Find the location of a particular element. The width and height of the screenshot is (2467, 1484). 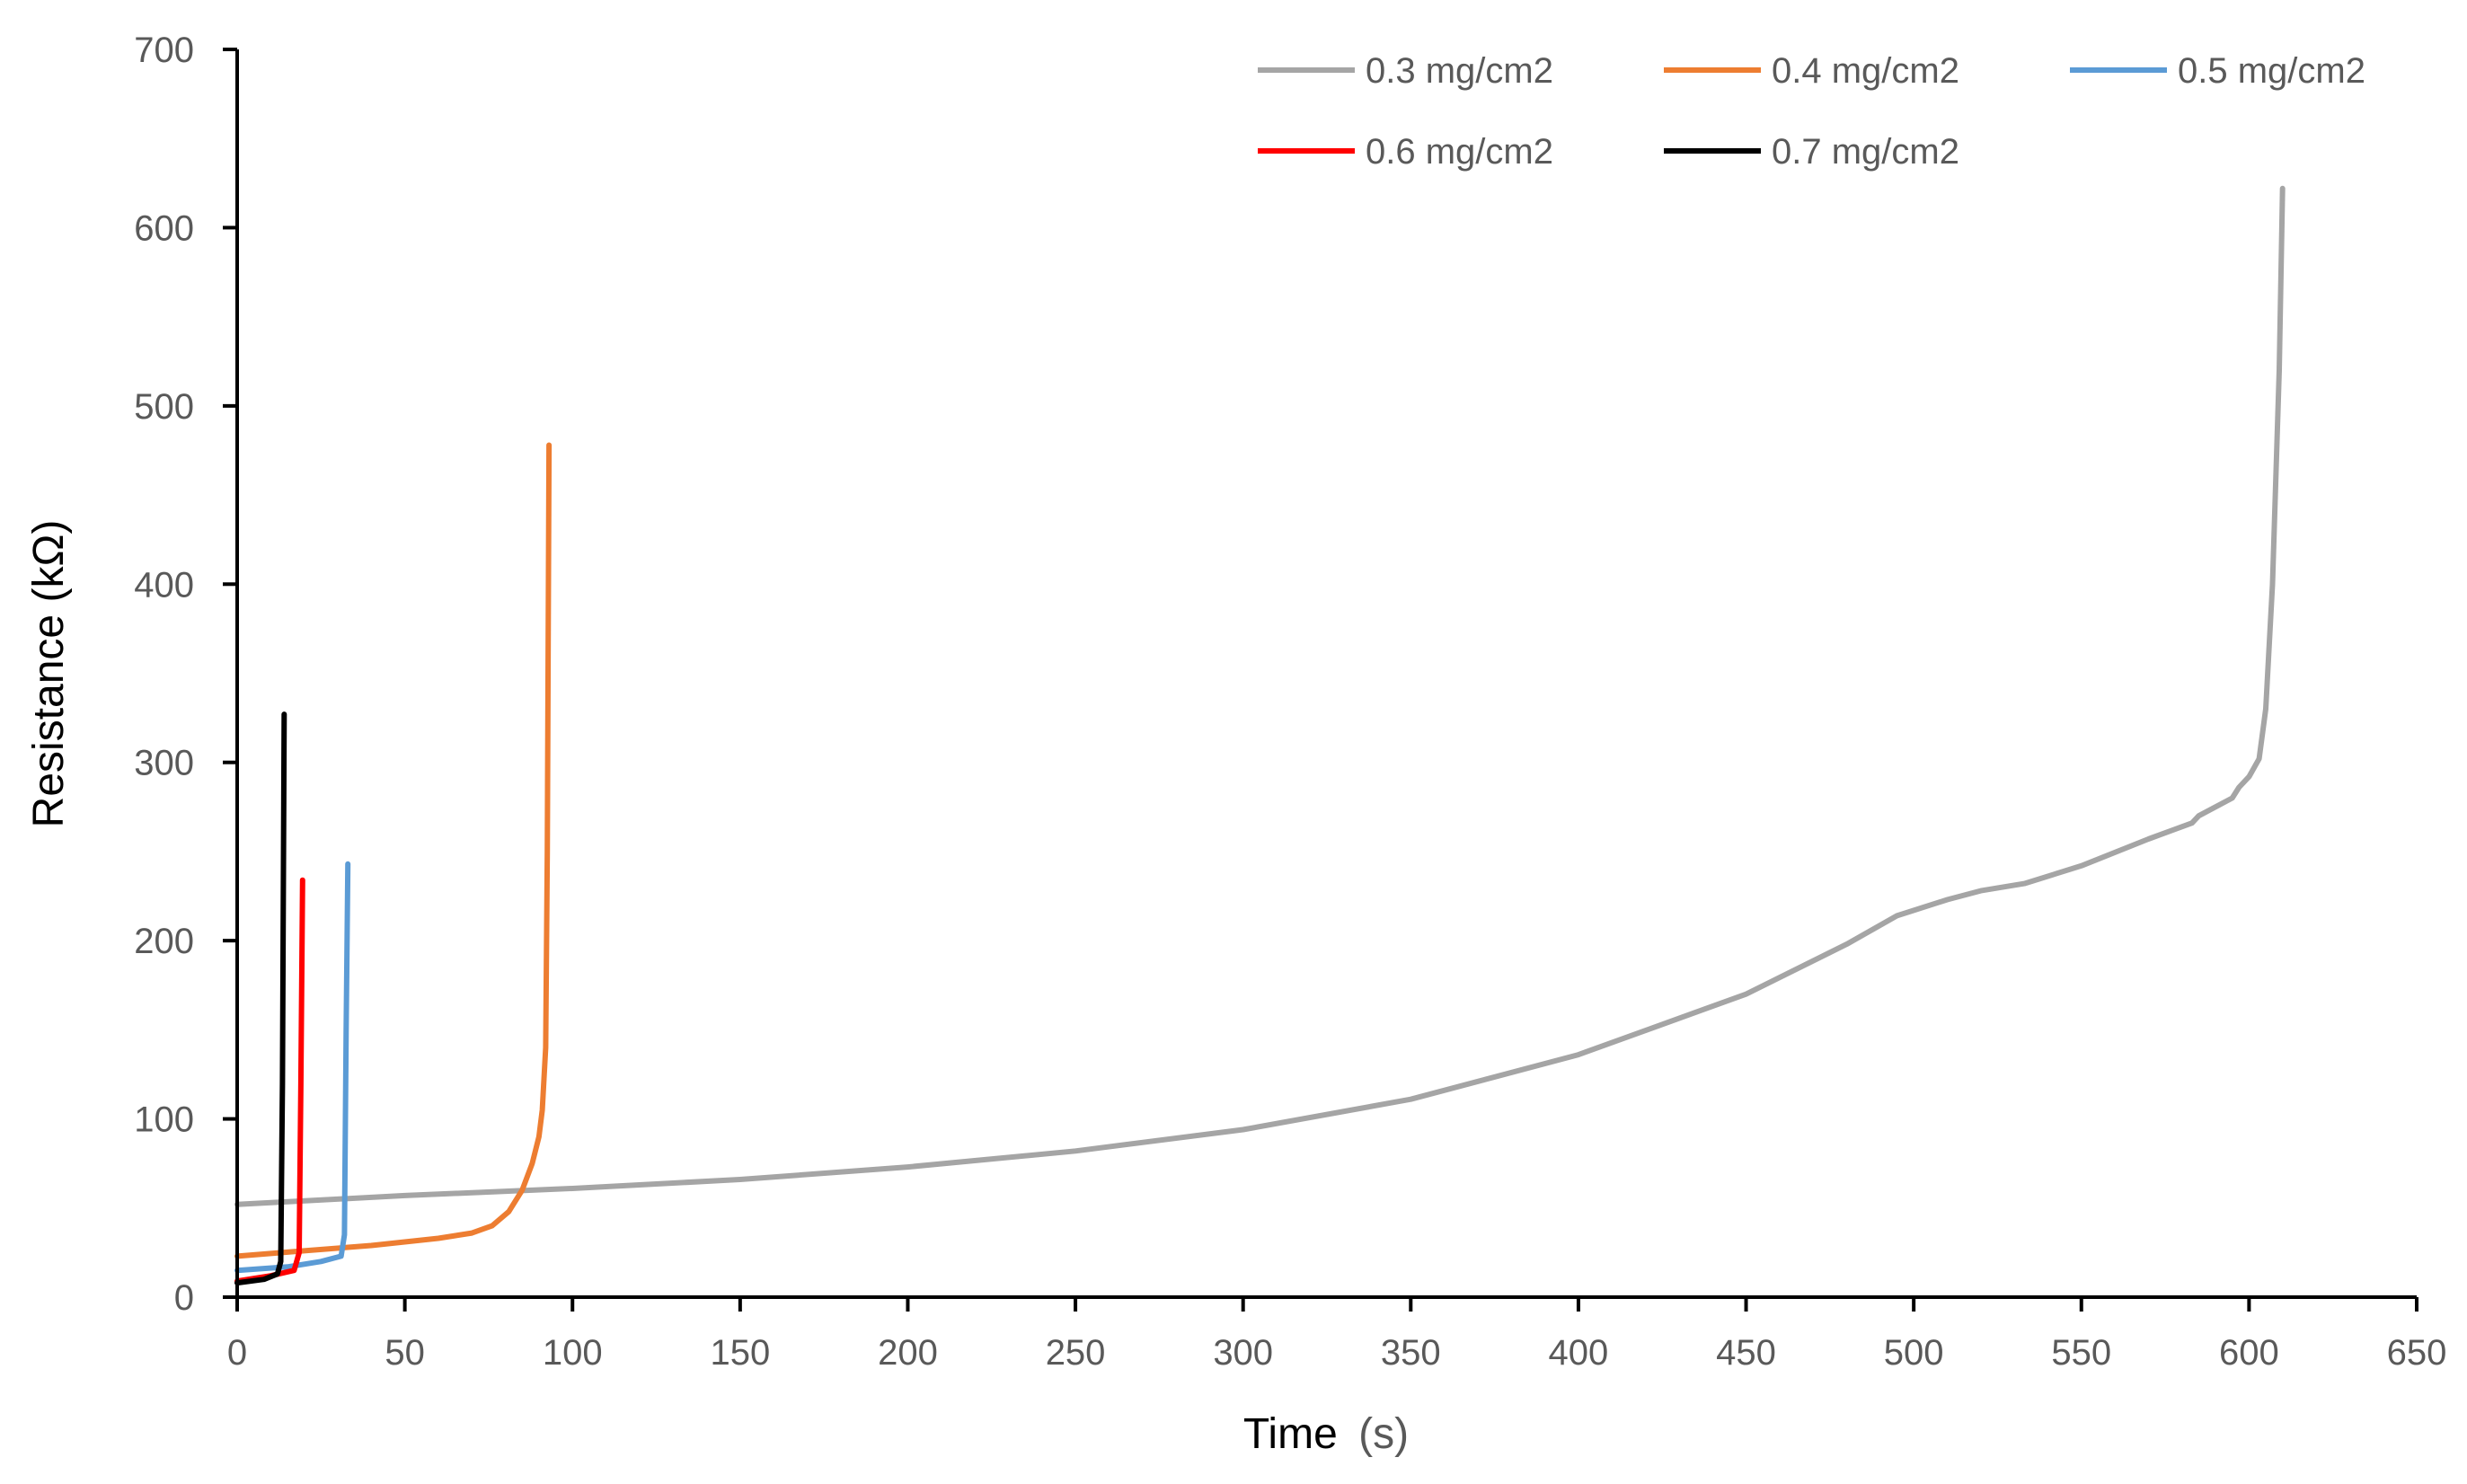

x-tick-label: 250 is located at coordinates (1076, 1353).